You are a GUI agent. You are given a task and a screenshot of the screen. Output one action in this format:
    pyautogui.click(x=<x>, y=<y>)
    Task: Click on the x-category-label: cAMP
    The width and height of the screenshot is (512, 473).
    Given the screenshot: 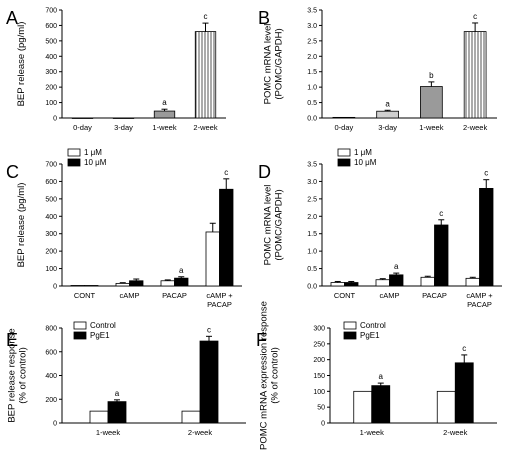 What is the action you would take?
    pyautogui.click(x=129, y=295)
    